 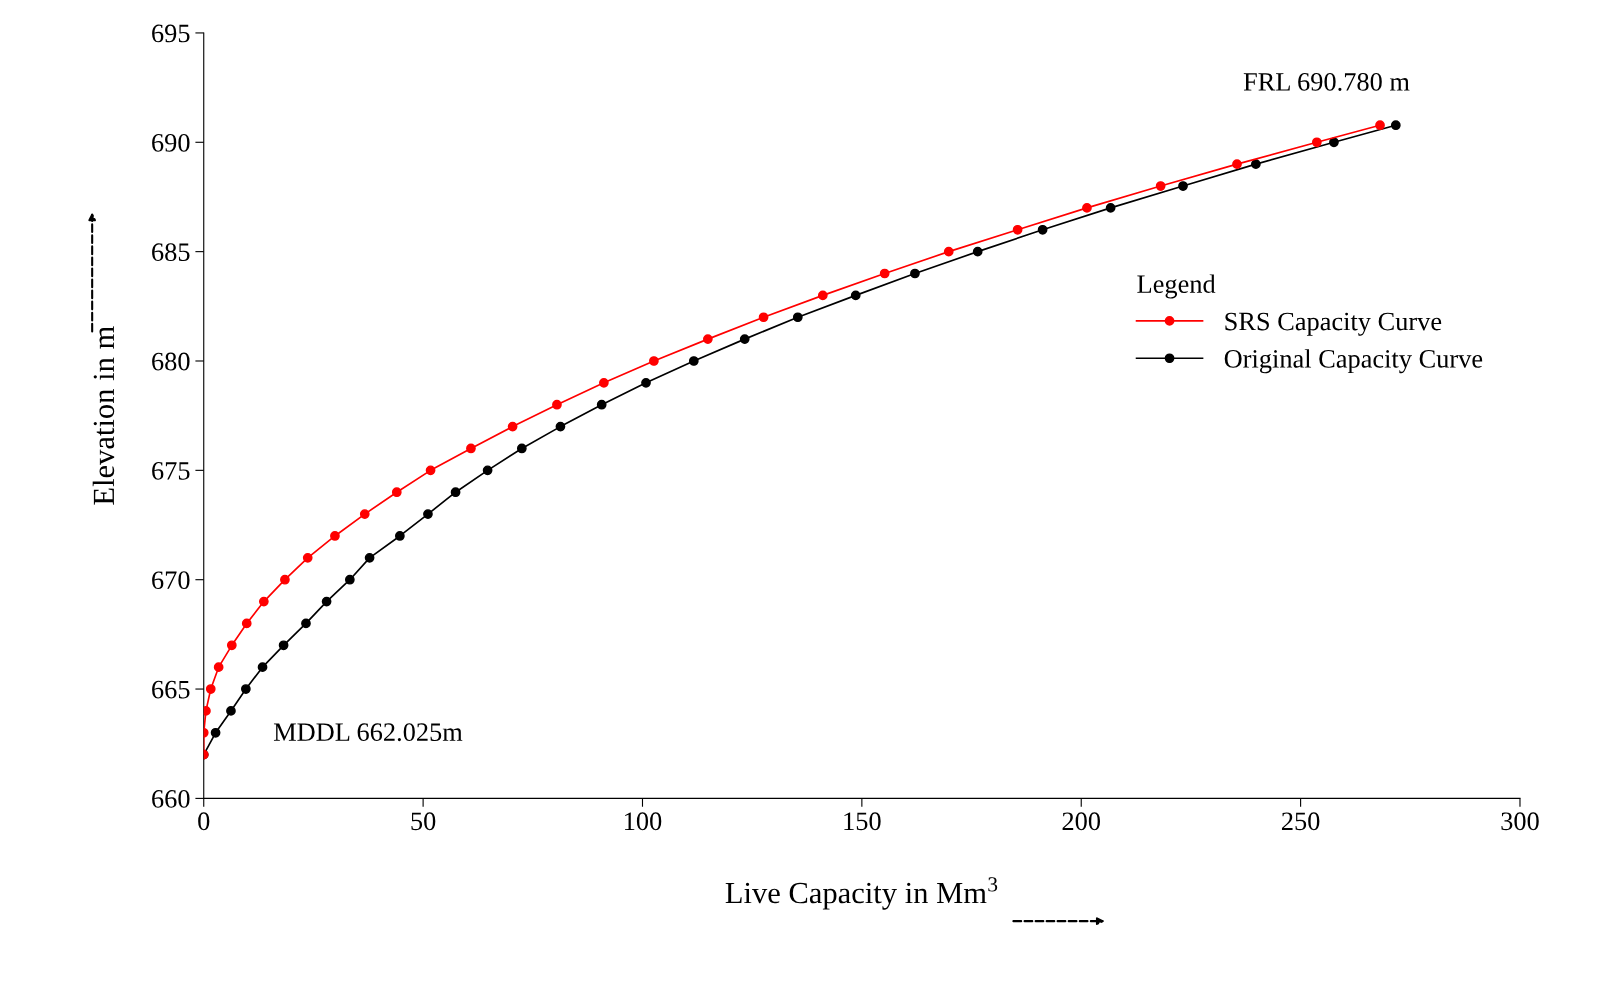 What do you see at coordinates (171, 689) in the screenshot?
I see `y-tick-label: 665` at bounding box center [171, 689].